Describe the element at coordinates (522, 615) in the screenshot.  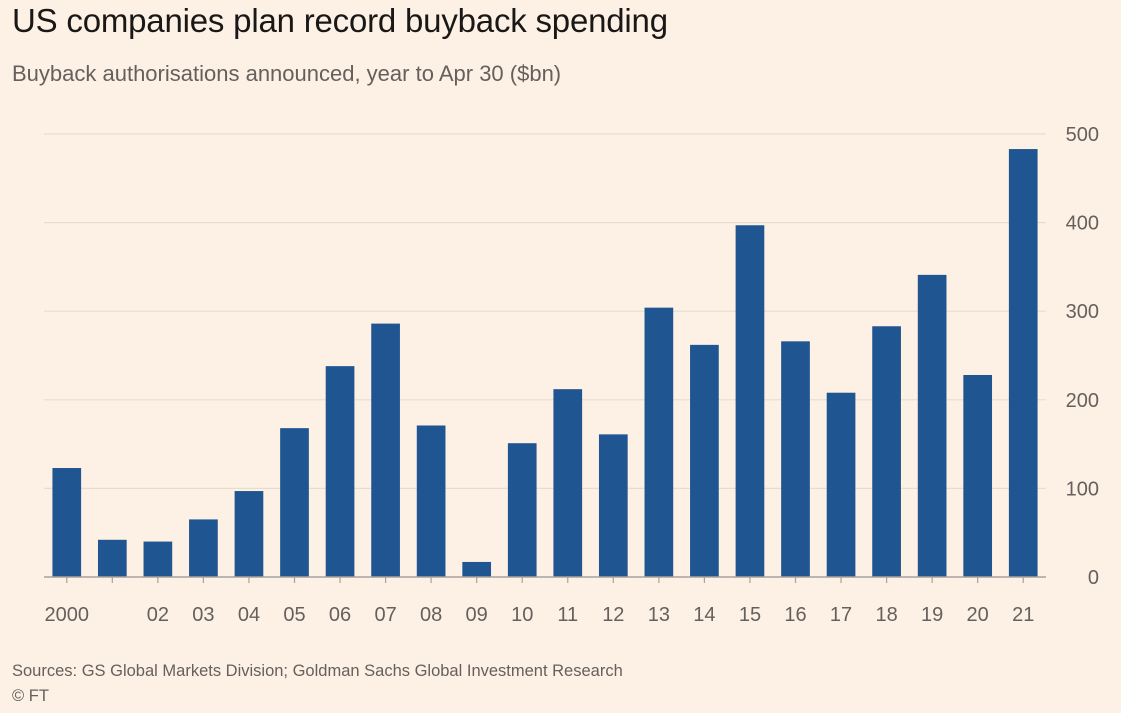
I see `x-tick-label: 10` at that location.